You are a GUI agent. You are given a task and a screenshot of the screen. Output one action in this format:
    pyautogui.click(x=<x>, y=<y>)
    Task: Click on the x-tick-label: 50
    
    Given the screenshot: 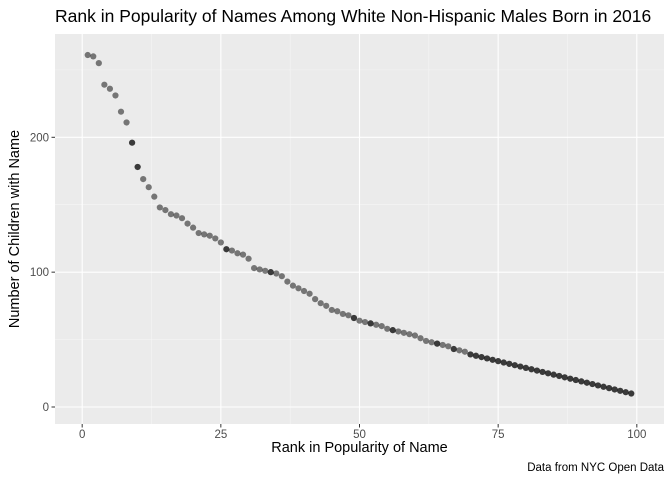 What is the action you would take?
    pyautogui.click(x=359, y=435)
    